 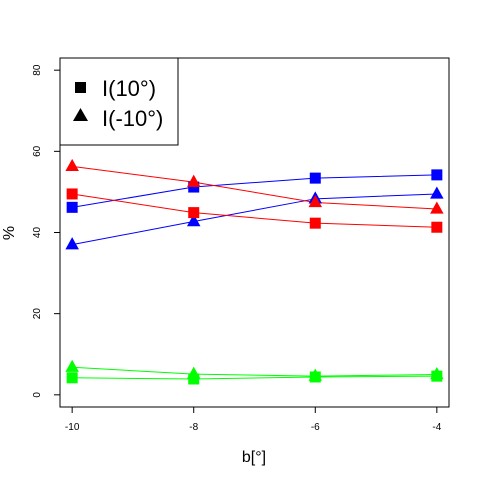 I want to click on y-tick-label: 60, so click(x=37, y=151).